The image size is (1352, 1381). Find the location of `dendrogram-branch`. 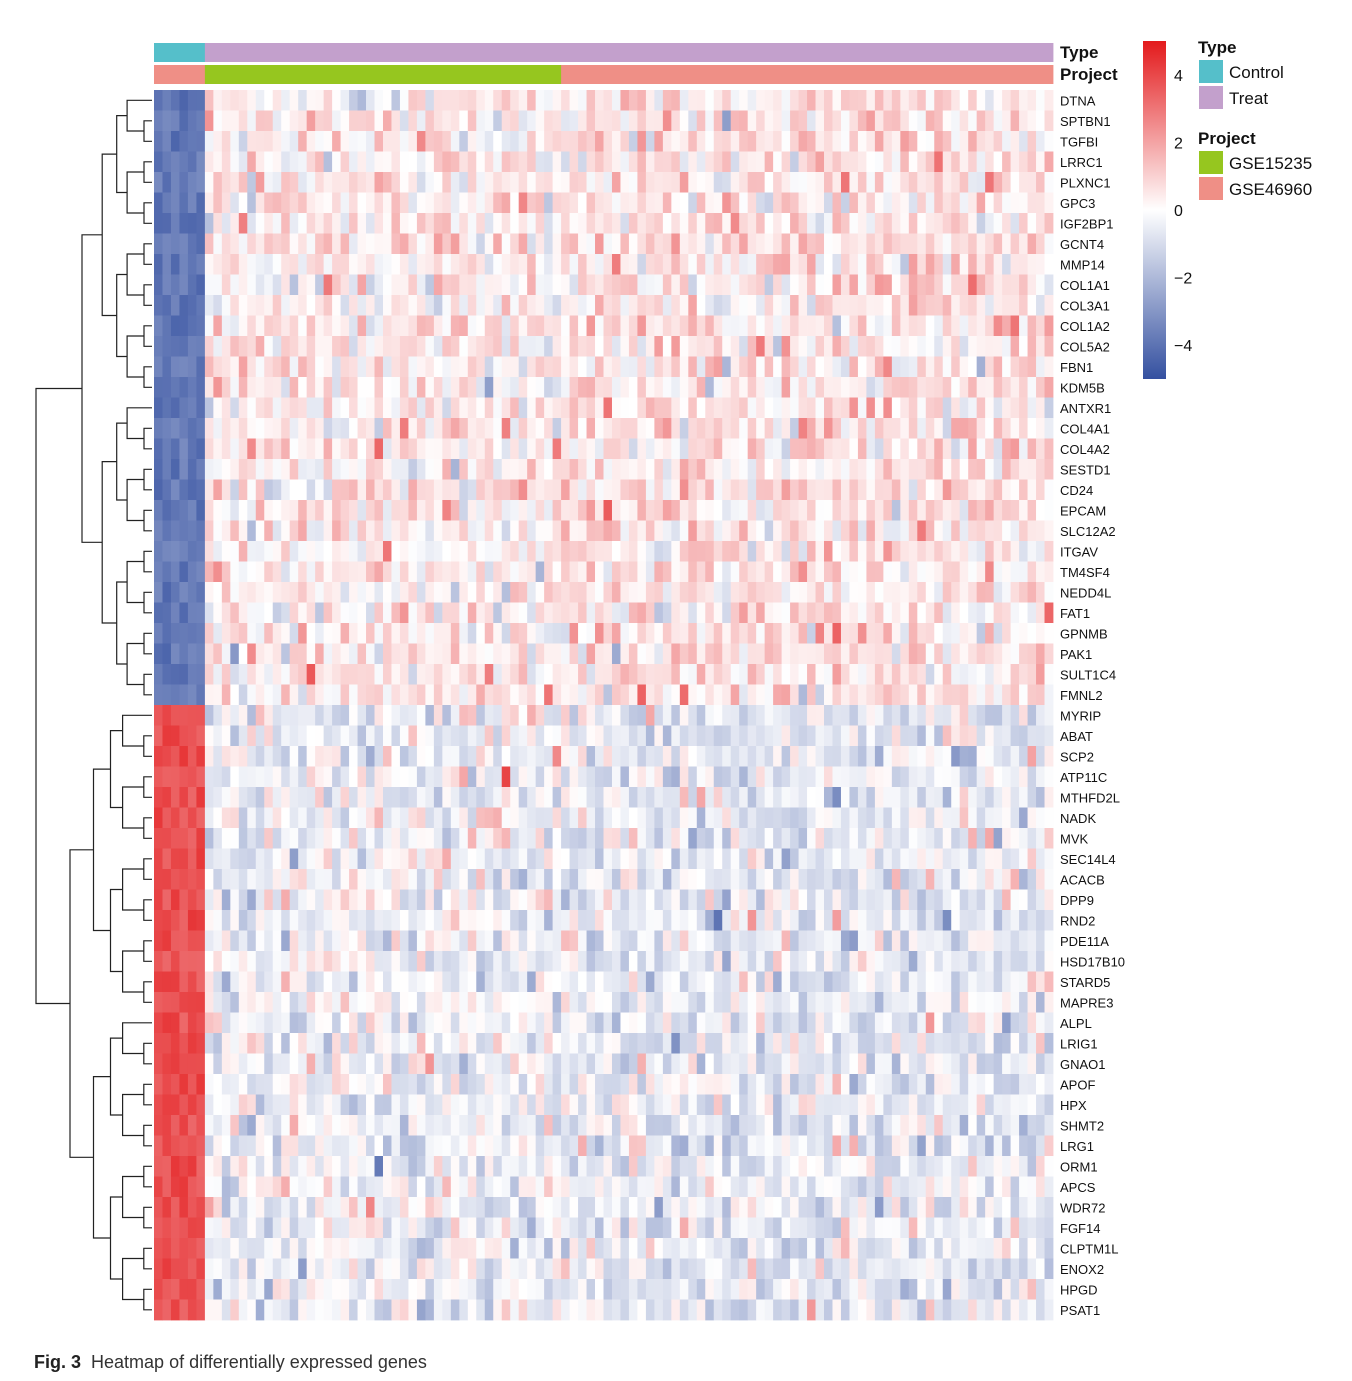

dendrogram-branch is located at coordinates (116, 1076).